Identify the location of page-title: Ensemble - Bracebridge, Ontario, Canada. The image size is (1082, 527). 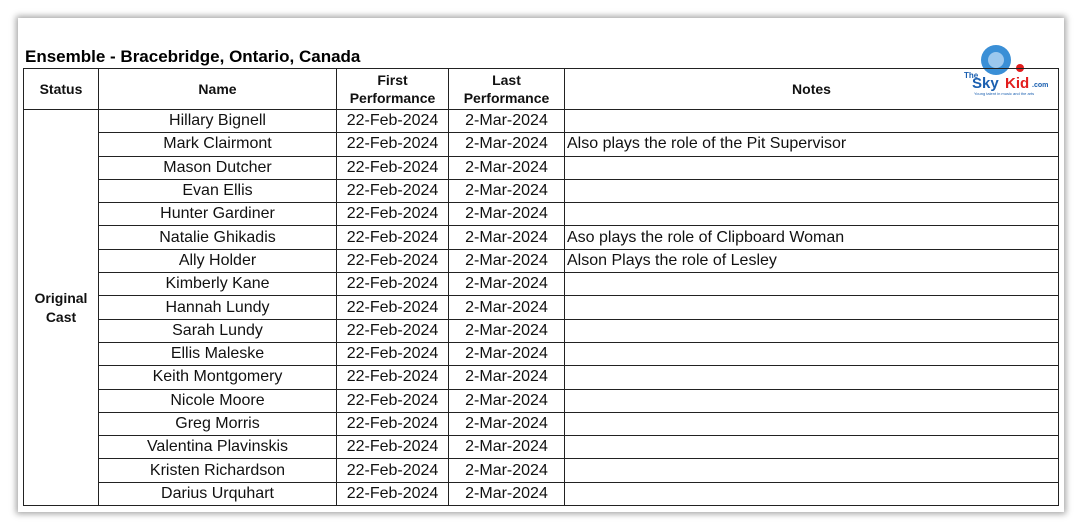
(193, 56).